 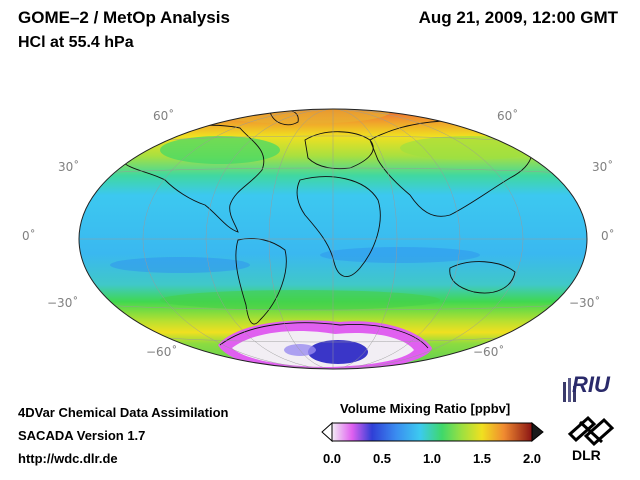 What do you see at coordinates (425, 408) in the screenshot?
I see `colorbar-title: Volume Mixing Ratio [ppbv]` at bounding box center [425, 408].